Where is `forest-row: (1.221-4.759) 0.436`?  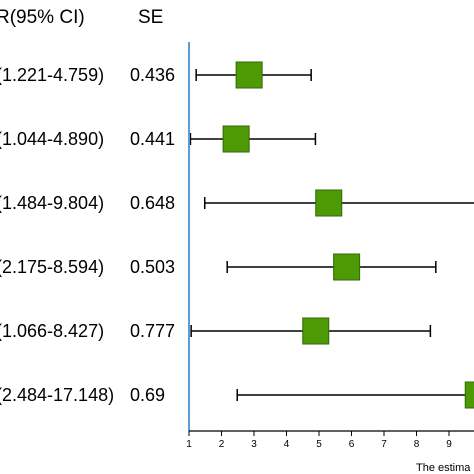
forest-row: (1.221-4.759) 0.436 is located at coordinates (156, 75).